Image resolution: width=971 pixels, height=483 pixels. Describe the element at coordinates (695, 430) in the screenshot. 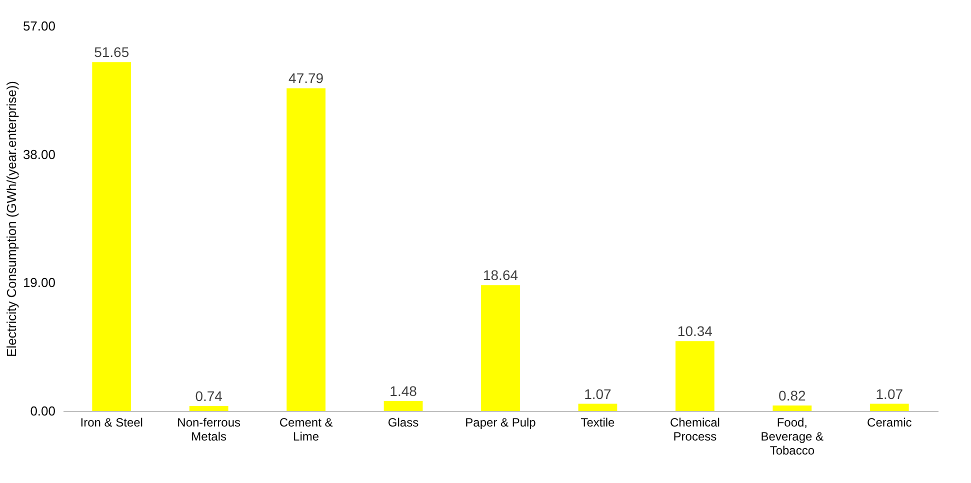

I see `x-tick-label: Chemical Process` at that location.